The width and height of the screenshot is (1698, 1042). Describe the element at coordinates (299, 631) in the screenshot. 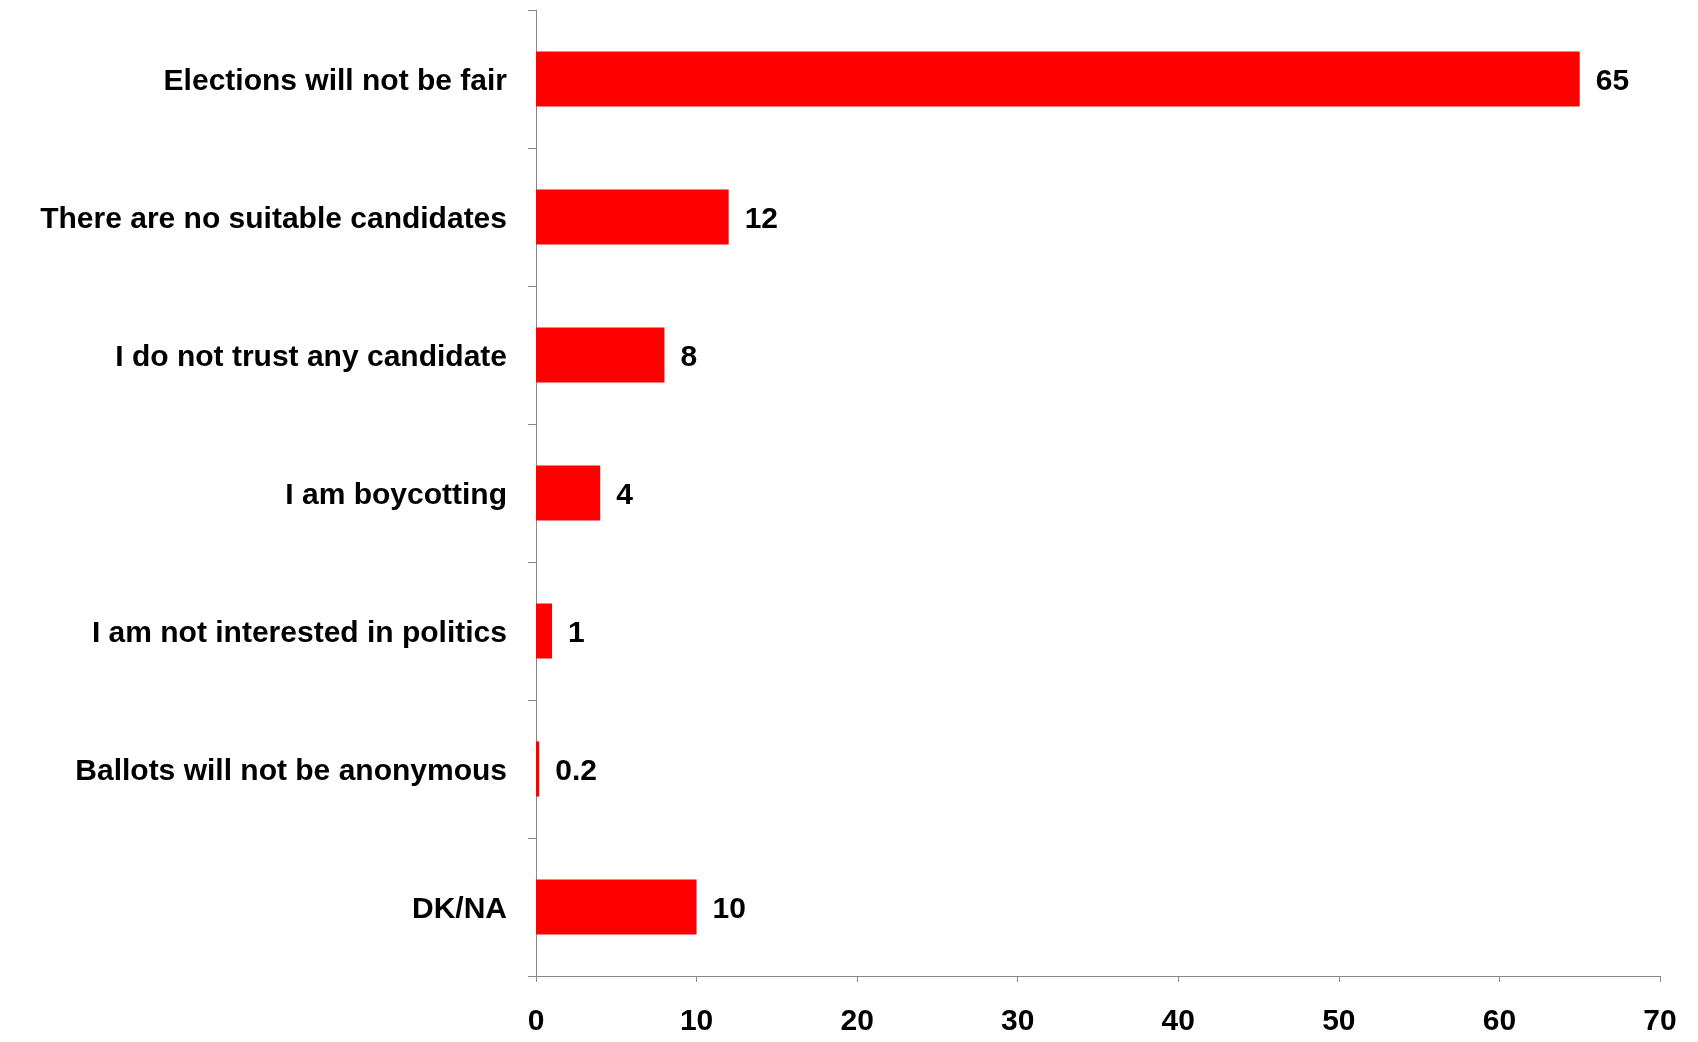

I see `y-tick-label: I am not interested in politics` at that location.